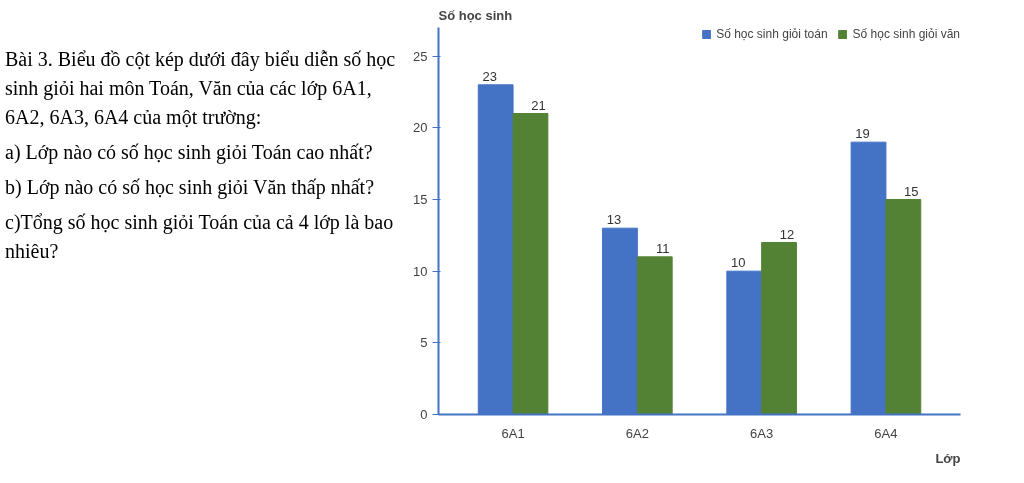 This screenshot has width=1024, height=483. I want to click on y-axis-title: Số học sinh, so click(475, 15).